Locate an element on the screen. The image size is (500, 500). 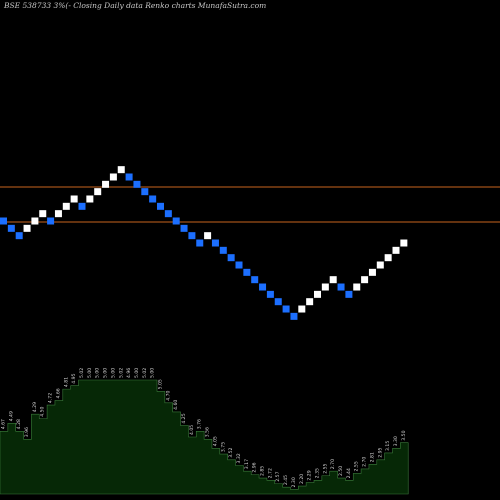
volume-value-label: 2.96 is located at coordinates (255, 467).